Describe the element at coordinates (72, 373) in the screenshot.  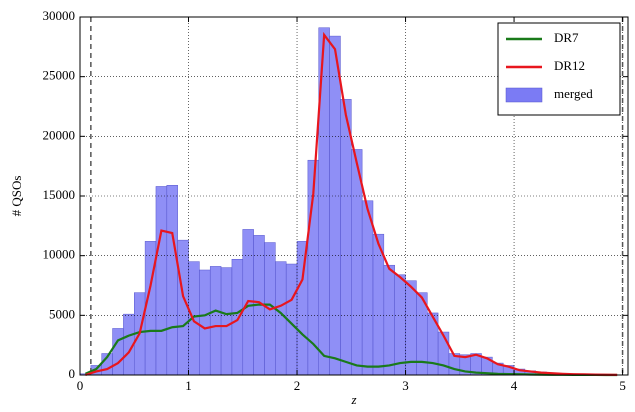
I see `y-tick-label: 0` at that location.